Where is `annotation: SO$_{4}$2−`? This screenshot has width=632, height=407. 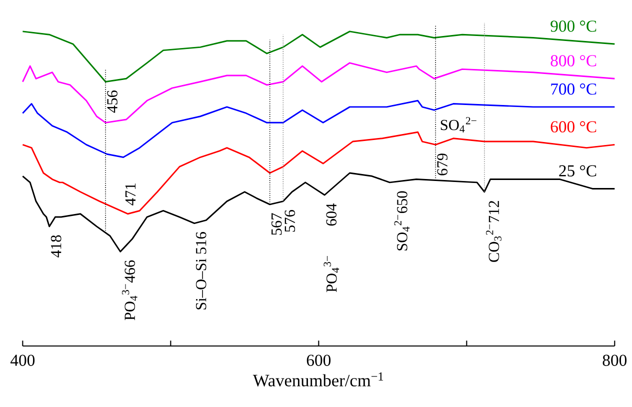 annotation: SO$_{4}$2− is located at coordinates (458, 124).